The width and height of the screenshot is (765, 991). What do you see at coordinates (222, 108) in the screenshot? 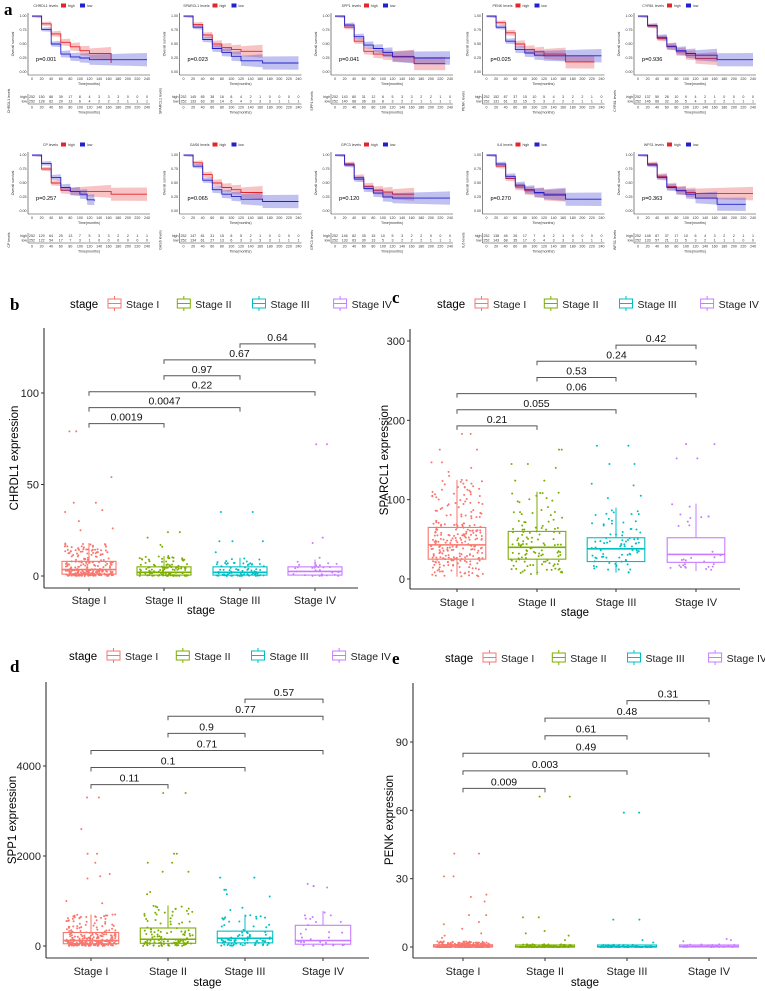
I see `risk-x-tick-label: 80` at bounding box center [222, 108].